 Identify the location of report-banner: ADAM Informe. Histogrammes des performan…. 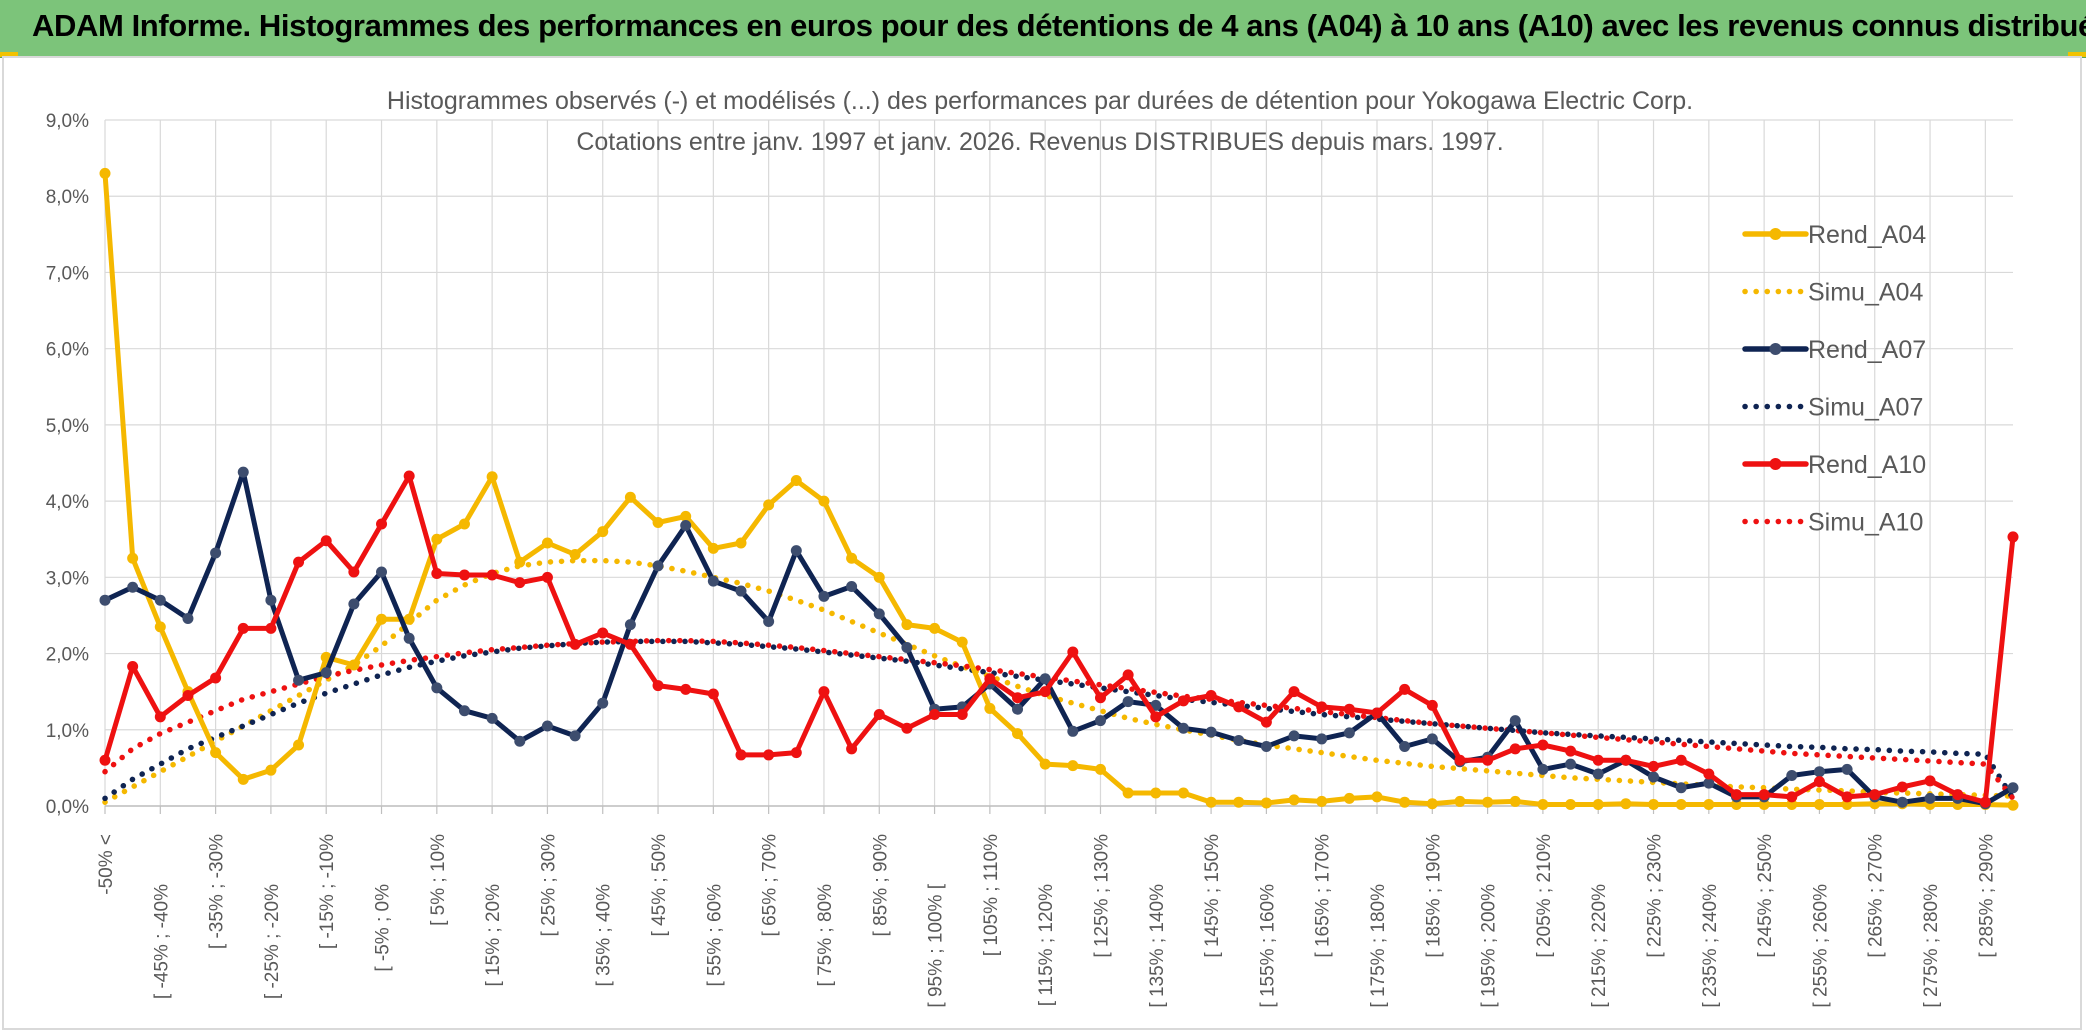
(1043, 29).